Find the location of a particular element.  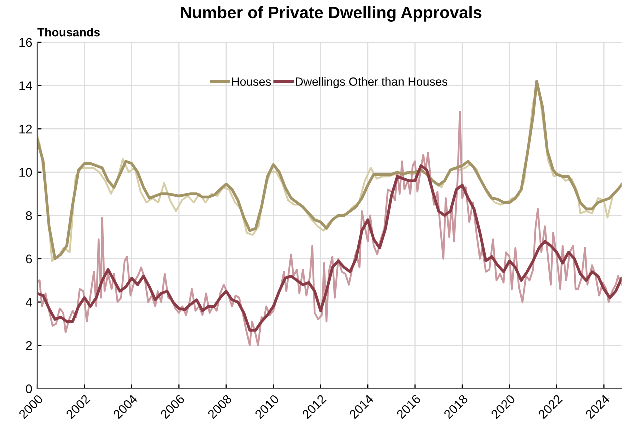

y-tick-label: 6 is located at coordinates (29, 259).